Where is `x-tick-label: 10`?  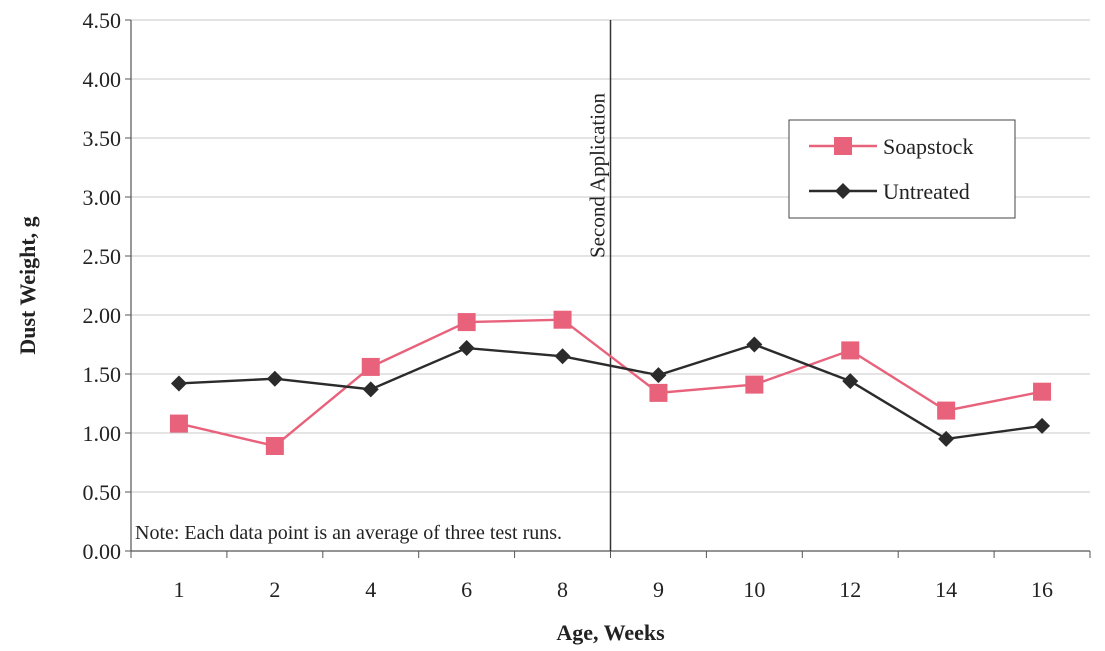 x-tick-label: 10 is located at coordinates (754, 589).